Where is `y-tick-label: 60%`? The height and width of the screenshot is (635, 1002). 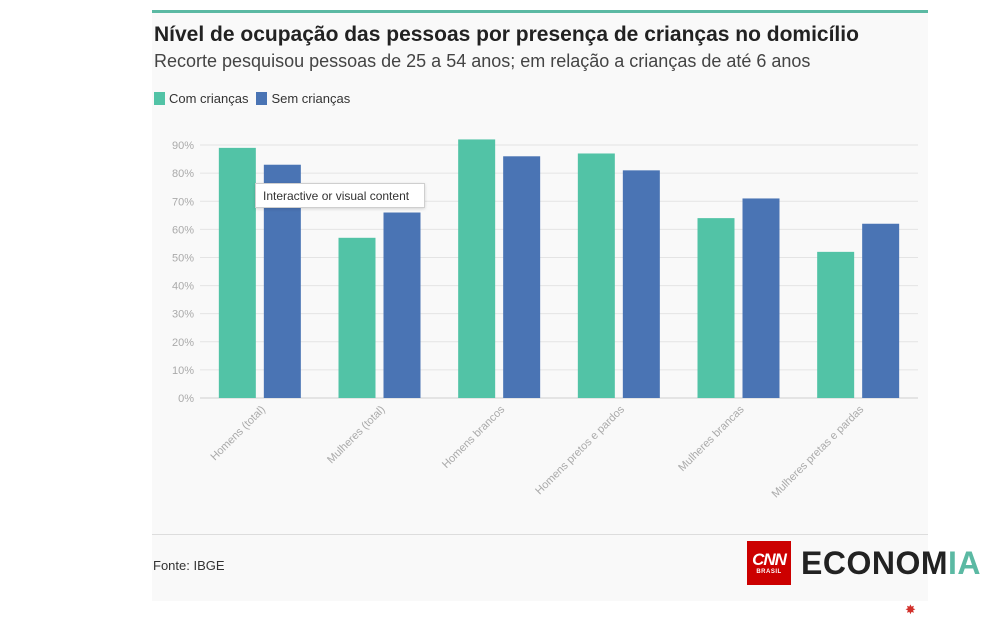
y-tick-label: 60% is located at coordinates (183, 230).